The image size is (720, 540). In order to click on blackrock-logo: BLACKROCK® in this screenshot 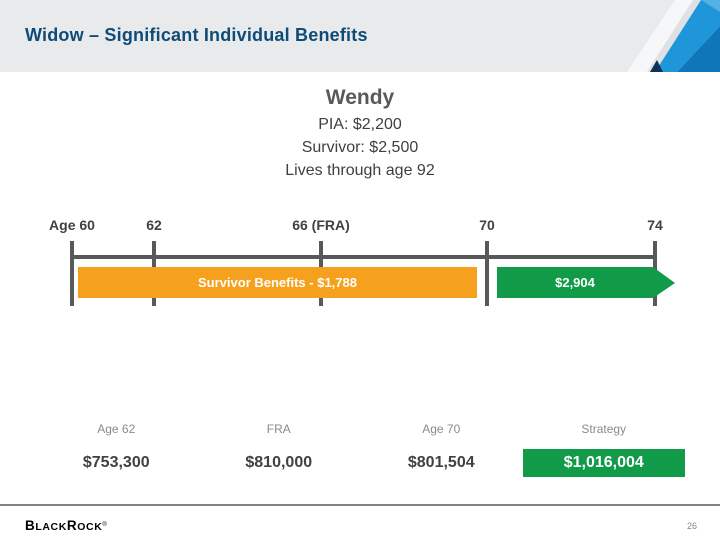, I will do `click(66, 526)`.